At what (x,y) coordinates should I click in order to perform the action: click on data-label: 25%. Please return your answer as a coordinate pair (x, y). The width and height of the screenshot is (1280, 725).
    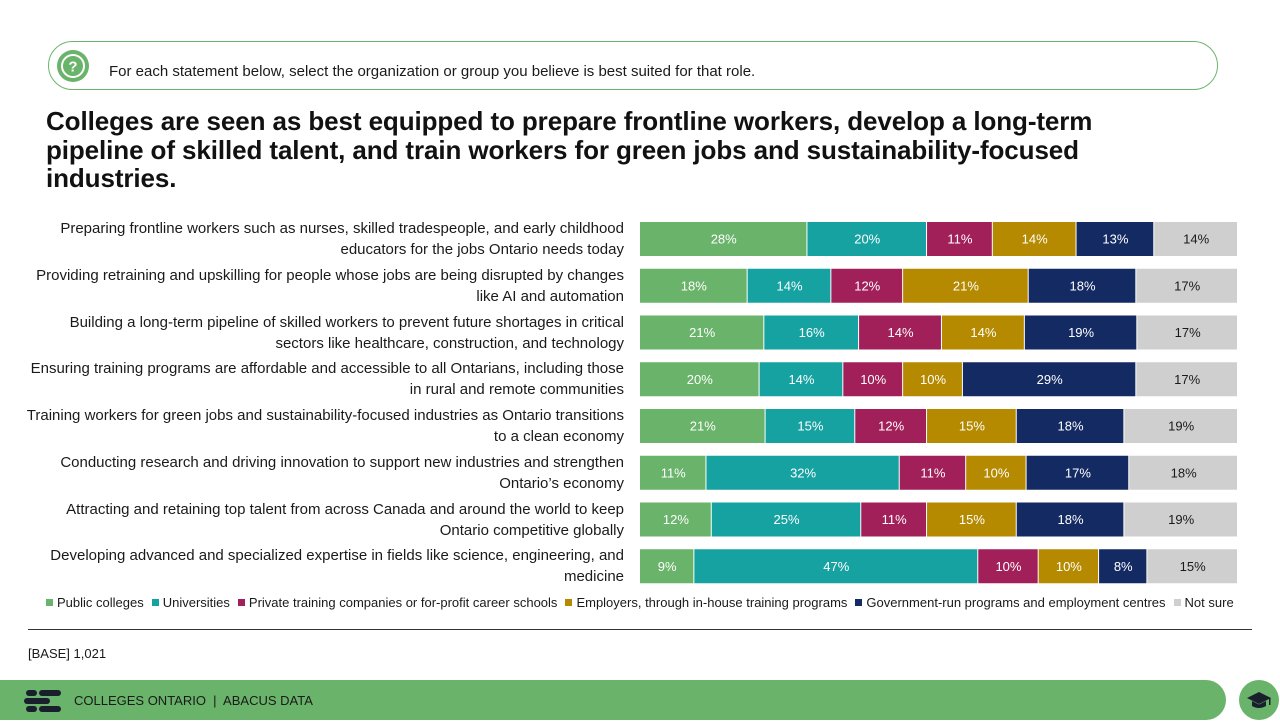
    Looking at the image, I should click on (786, 519).